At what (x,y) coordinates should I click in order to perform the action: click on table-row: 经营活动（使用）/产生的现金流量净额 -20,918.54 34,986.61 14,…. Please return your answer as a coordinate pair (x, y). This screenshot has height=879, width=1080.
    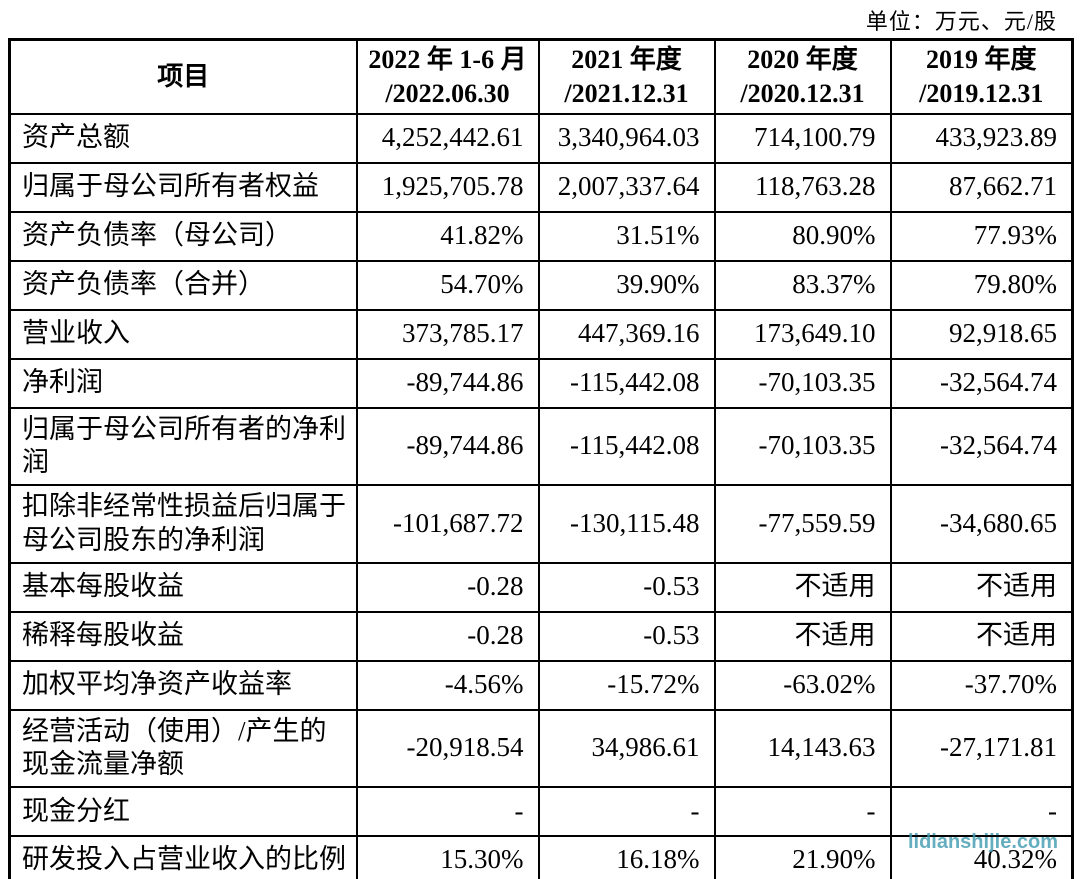
    Looking at the image, I should click on (541, 748).